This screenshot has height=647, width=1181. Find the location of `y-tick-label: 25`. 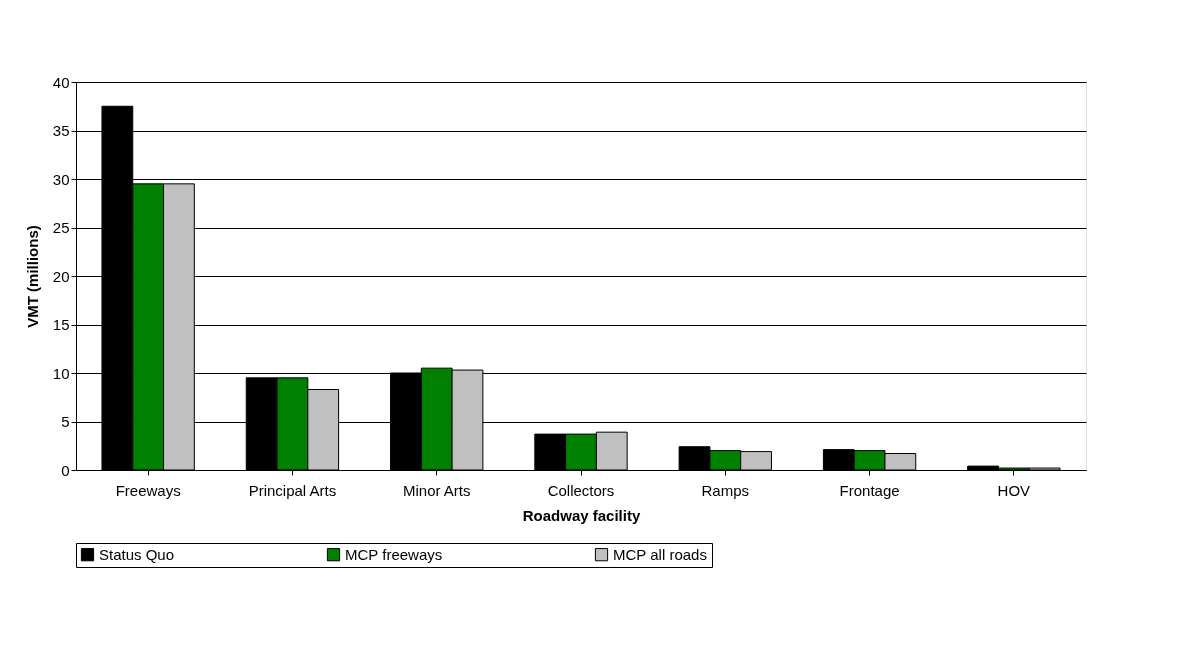

y-tick-label: 25 is located at coordinates (61, 227).